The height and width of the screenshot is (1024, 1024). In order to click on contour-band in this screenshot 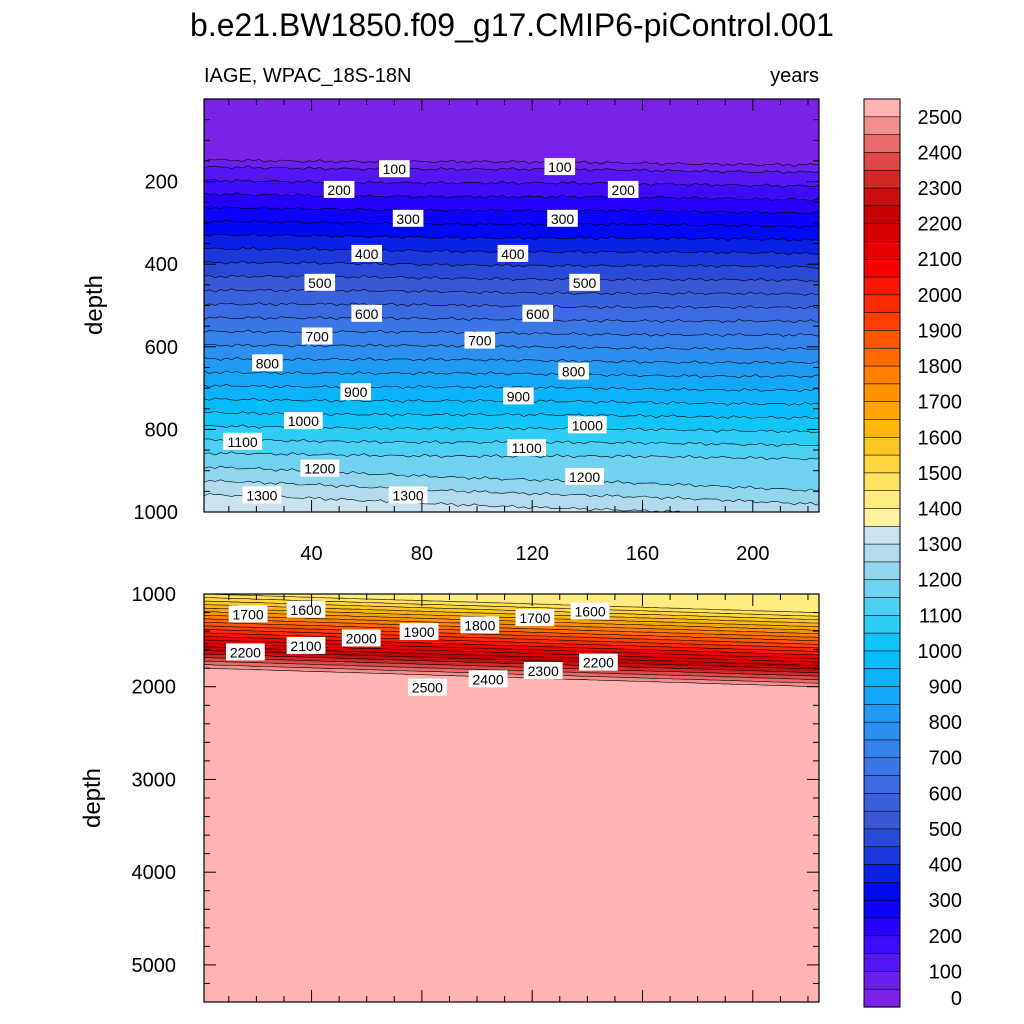, I will do `click(455, 502)`.